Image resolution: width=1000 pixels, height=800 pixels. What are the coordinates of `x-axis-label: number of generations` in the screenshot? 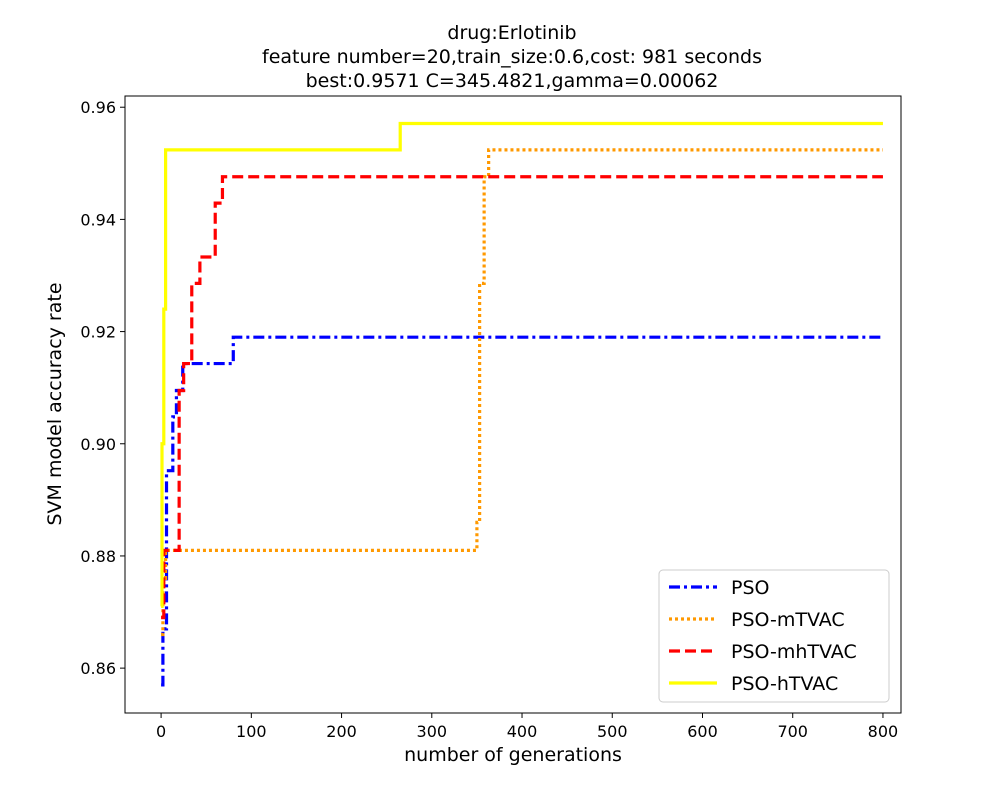 It's located at (513, 755).